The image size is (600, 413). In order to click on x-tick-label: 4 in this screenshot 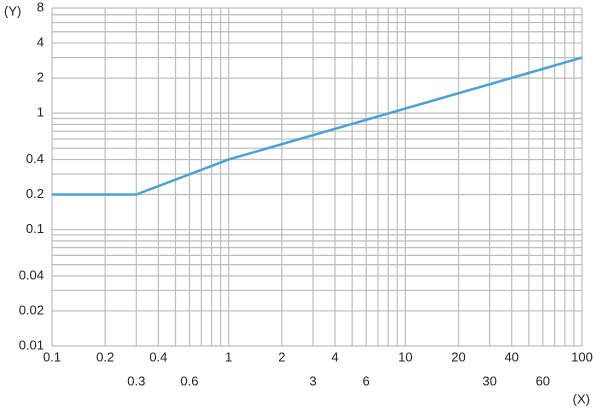, I will do `click(334, 356)`.